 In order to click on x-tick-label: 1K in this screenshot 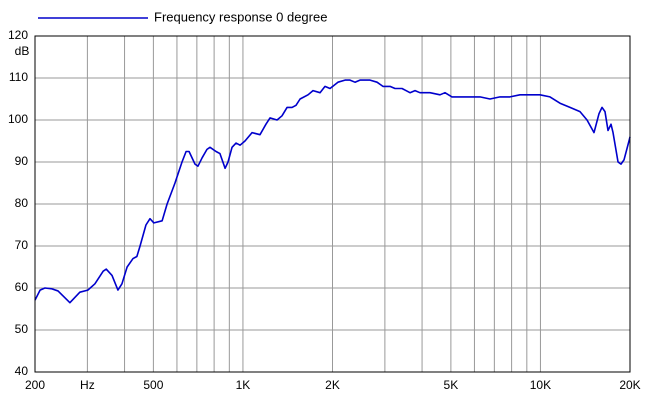, I will do `click(243, 385)`.